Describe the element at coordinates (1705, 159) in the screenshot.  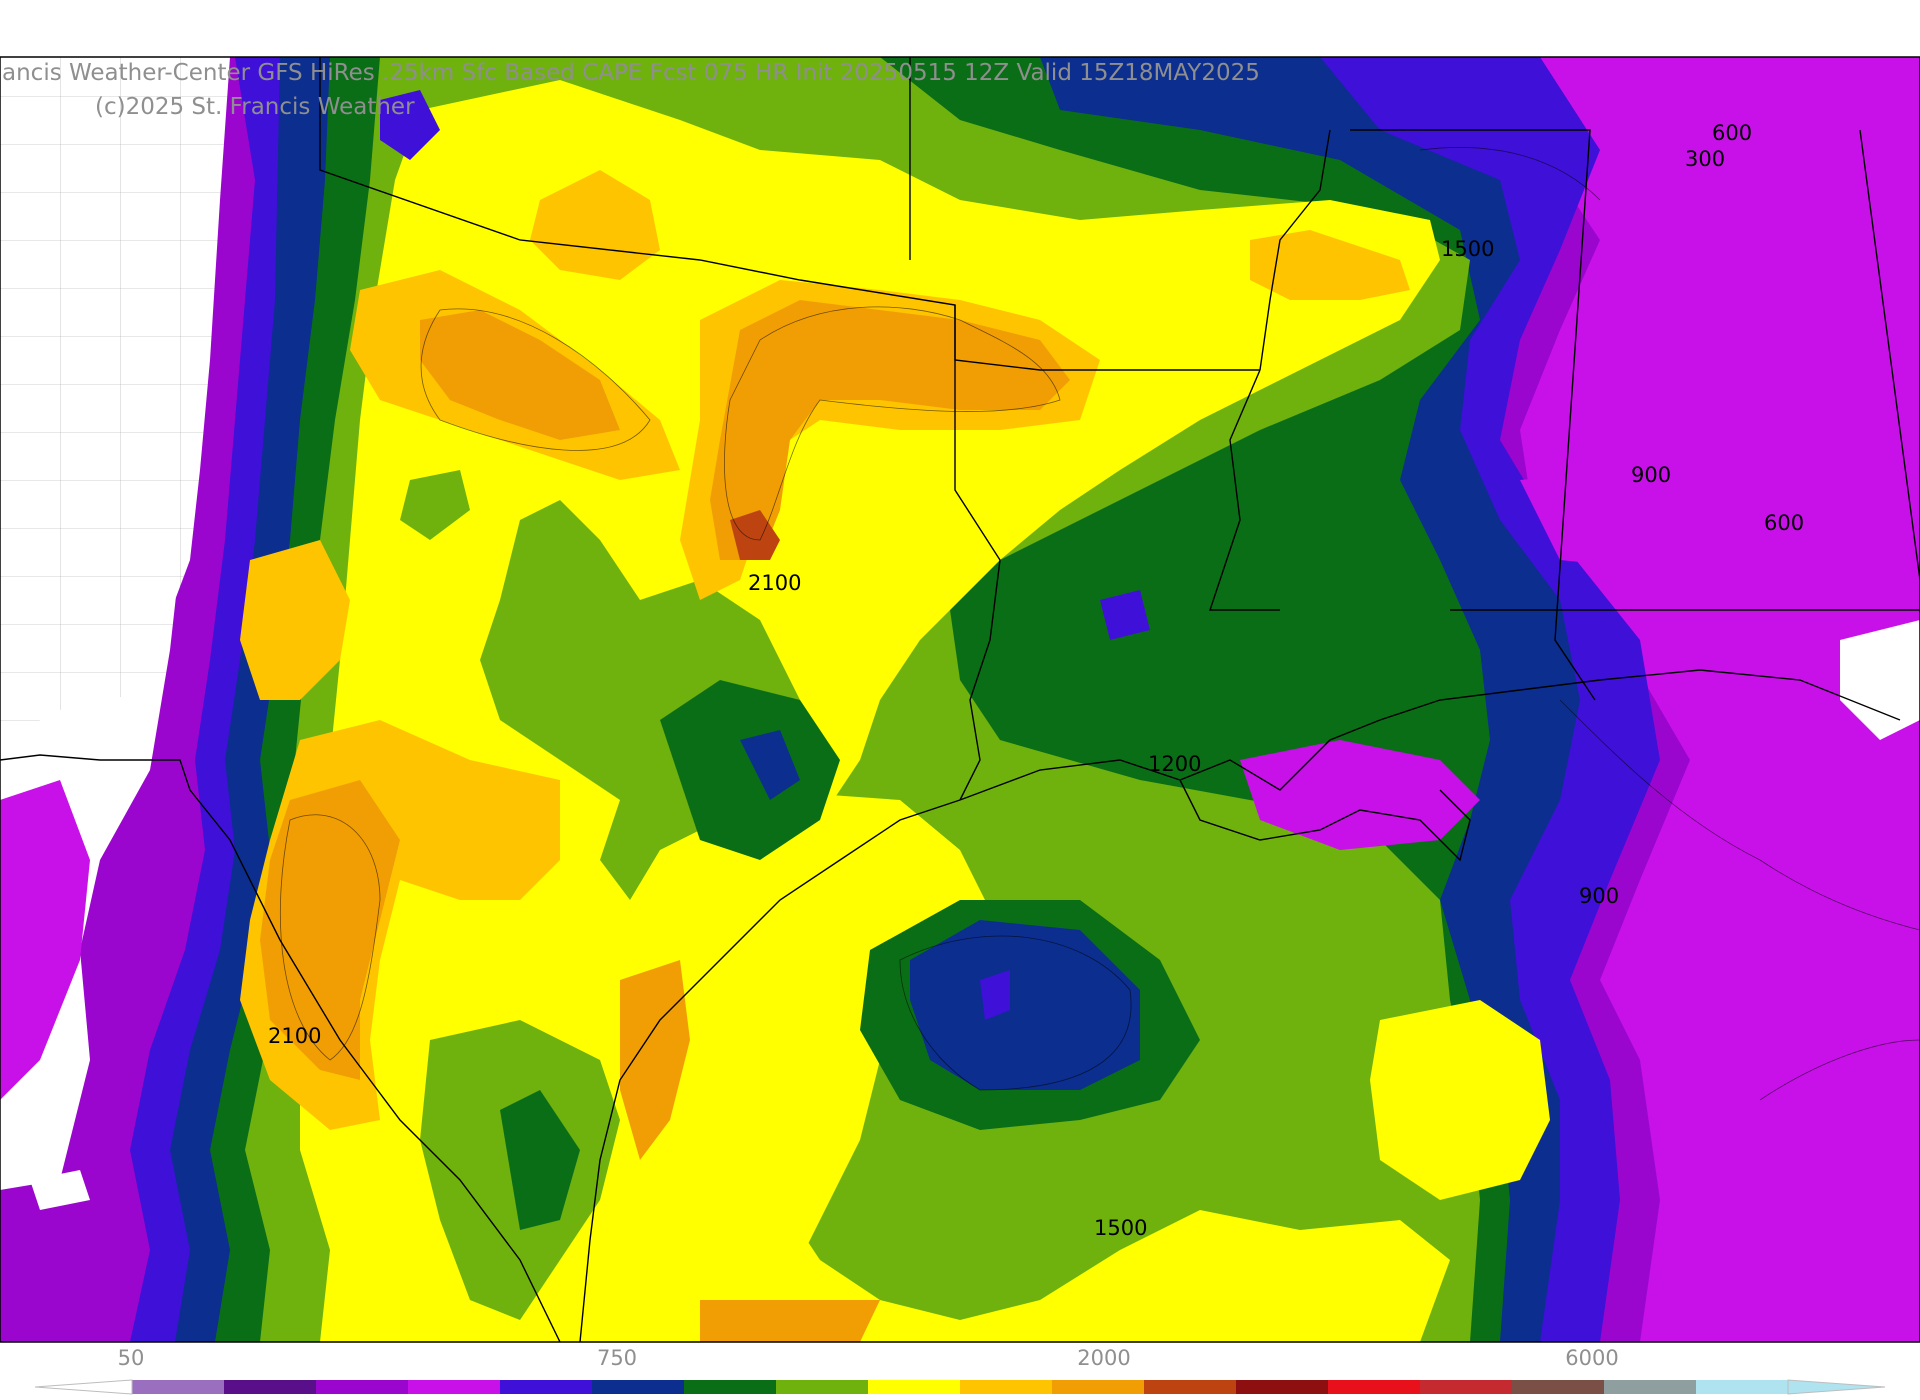
I see `contour-label: 300` at that location.